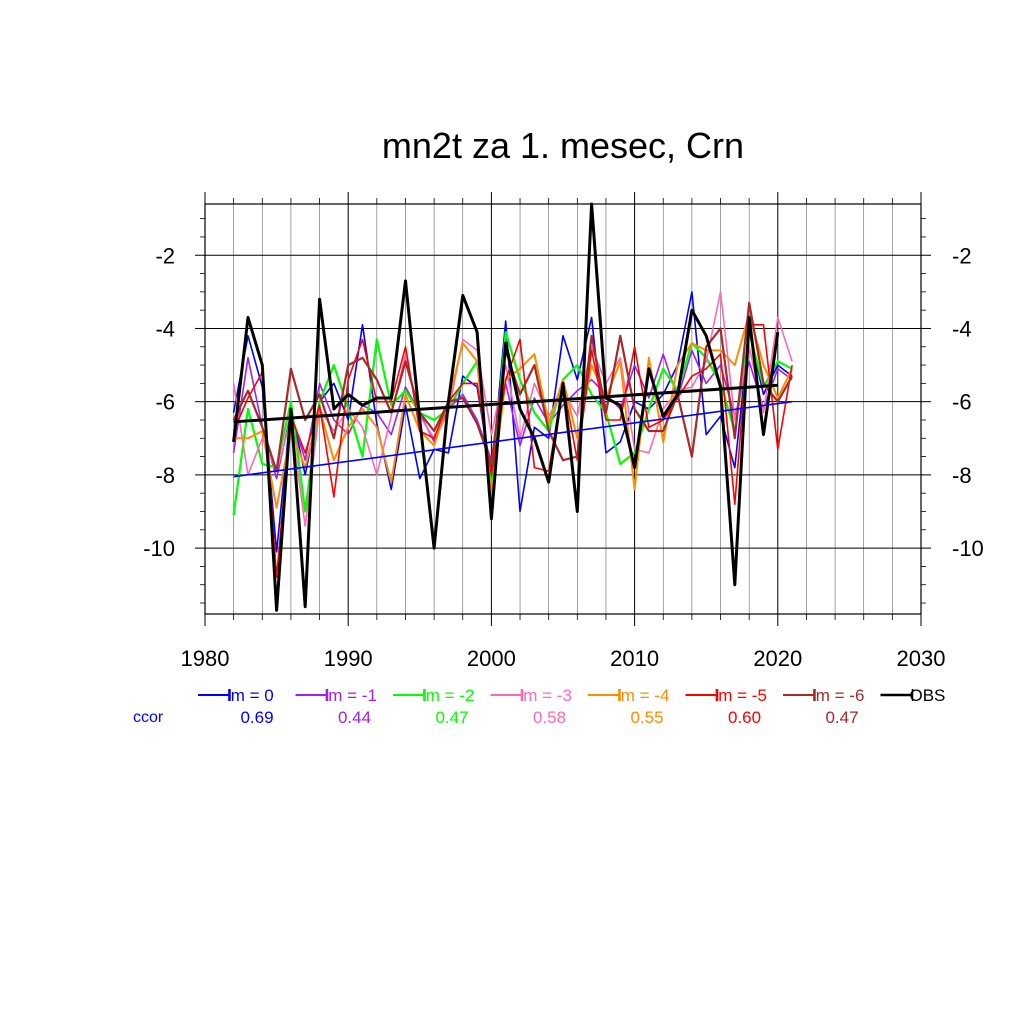 Image resolution: width=1024 pixels, height=1024 pixels. Describe the element at coordinates (491, 658) in the screenshot. I see `x-tick-label: 2000` at that location.